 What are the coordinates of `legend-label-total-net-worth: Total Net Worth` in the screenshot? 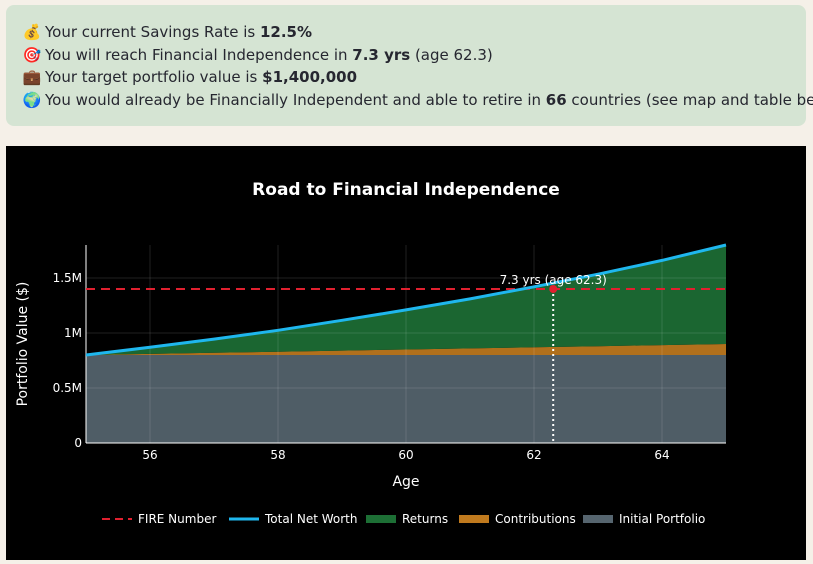 It's located at (310, 519).